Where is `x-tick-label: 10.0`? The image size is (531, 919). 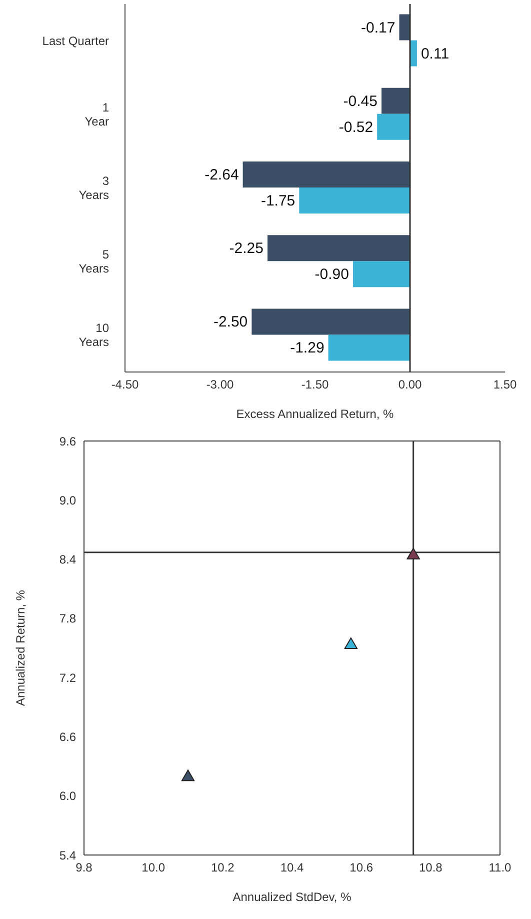 x-tick-label: 10.0 is located at coordinates (154, 867).